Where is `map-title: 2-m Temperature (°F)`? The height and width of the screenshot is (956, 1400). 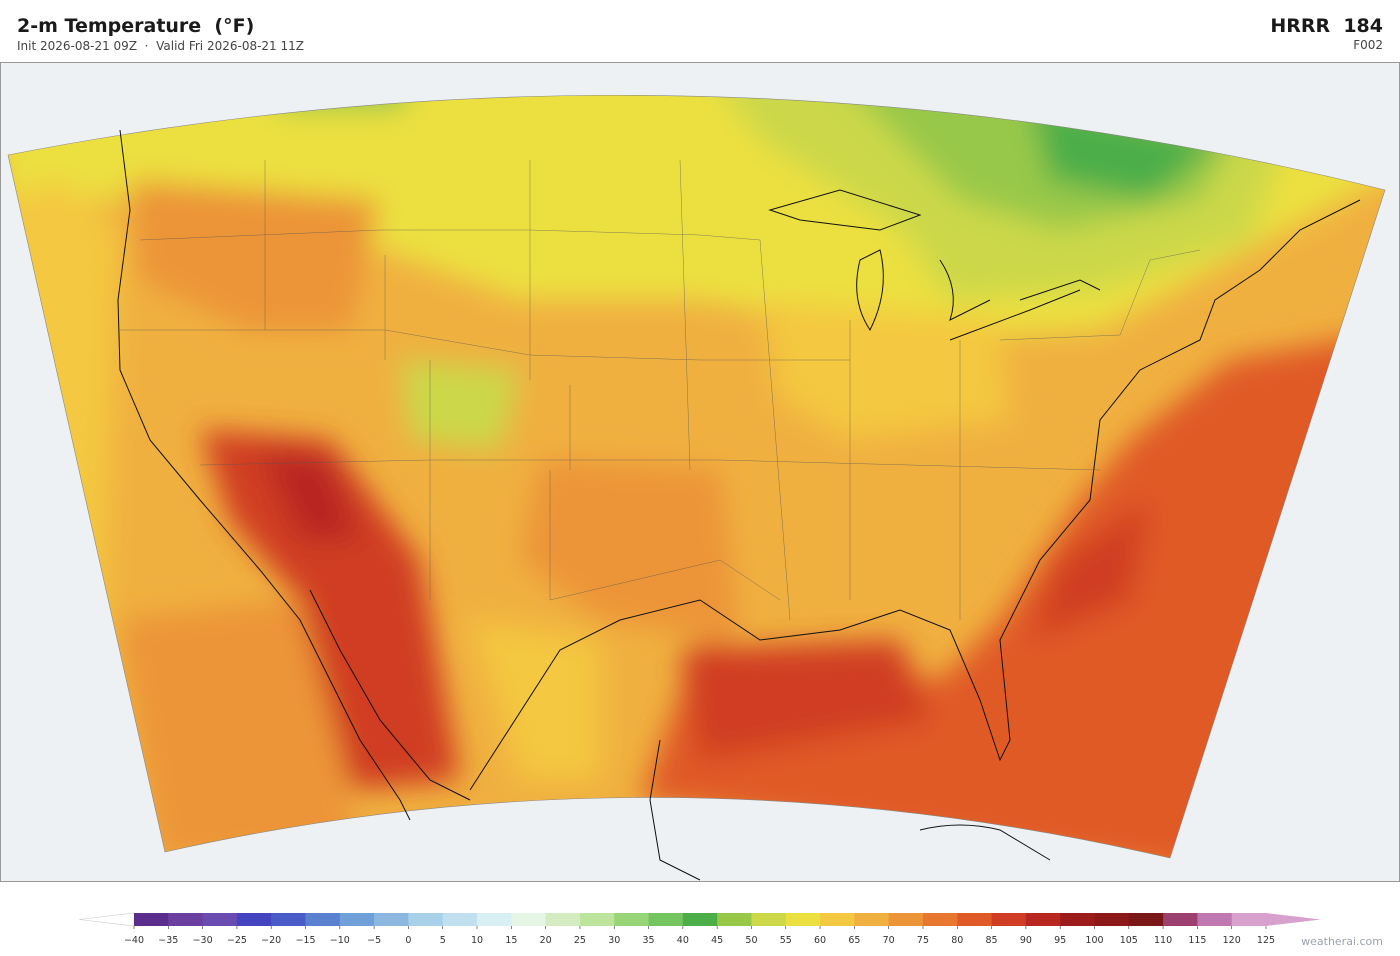 map-title: 2-m Temperature (°F) is located at coordinates (136, 26).